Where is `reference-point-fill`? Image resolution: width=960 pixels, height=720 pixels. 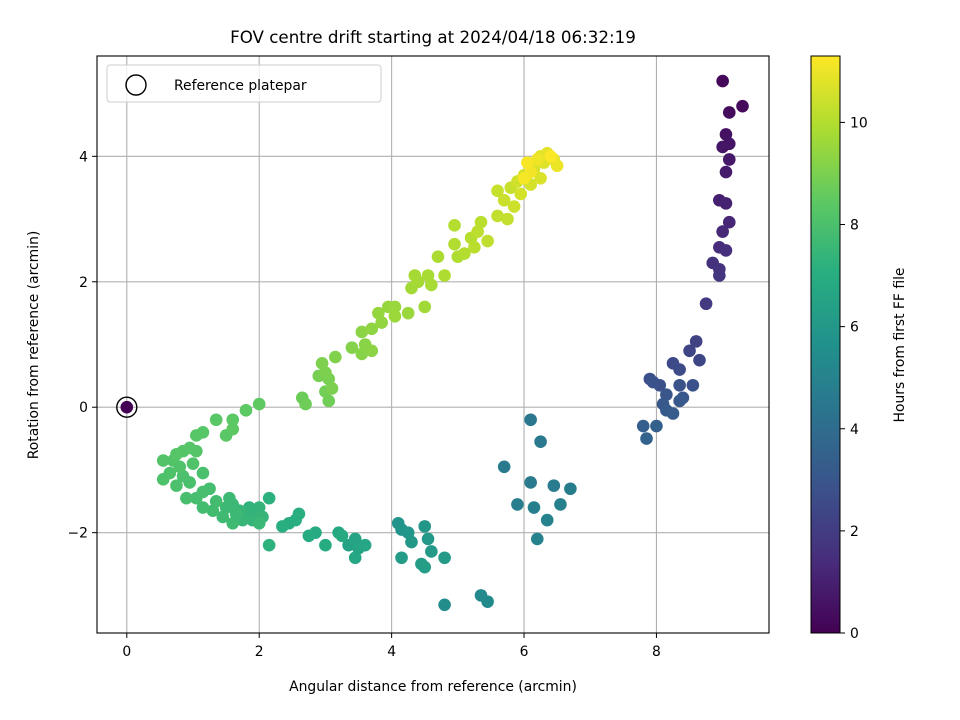
reference-point-fill is located at coordinates (127, 407).